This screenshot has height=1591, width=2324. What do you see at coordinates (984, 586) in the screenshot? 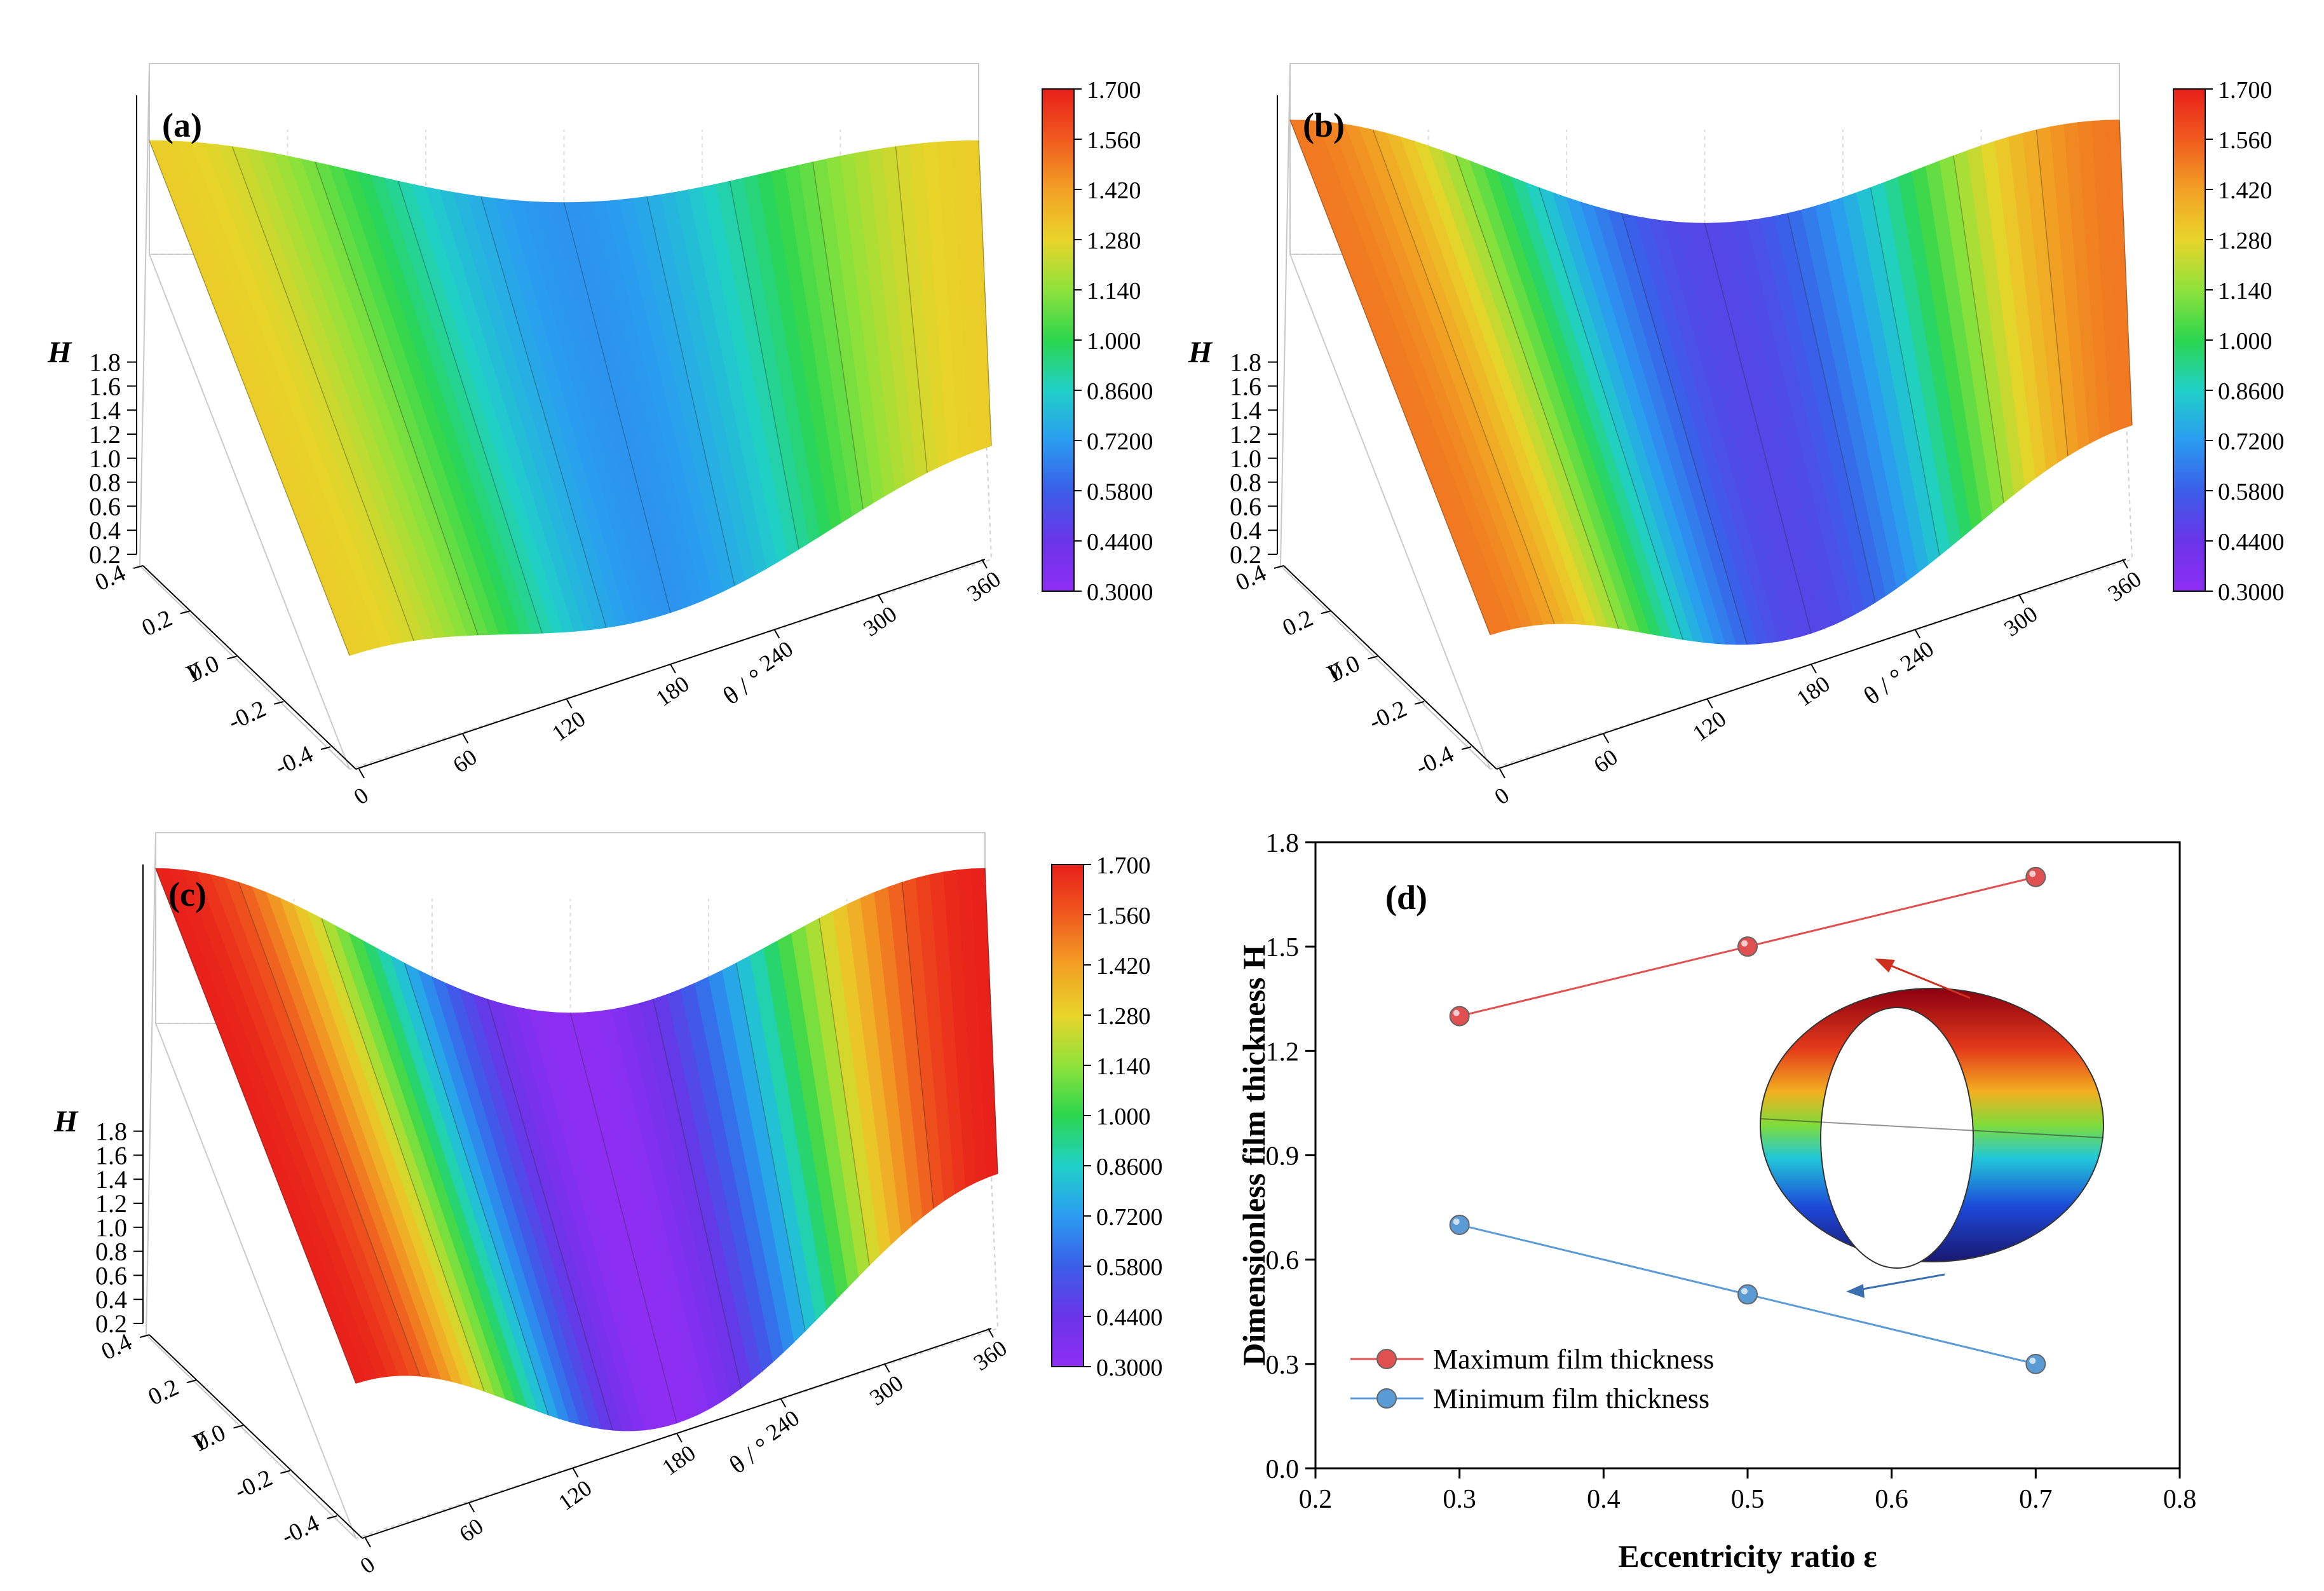
I see `theta-tick-label: 360` at bounding box center [984, 586].